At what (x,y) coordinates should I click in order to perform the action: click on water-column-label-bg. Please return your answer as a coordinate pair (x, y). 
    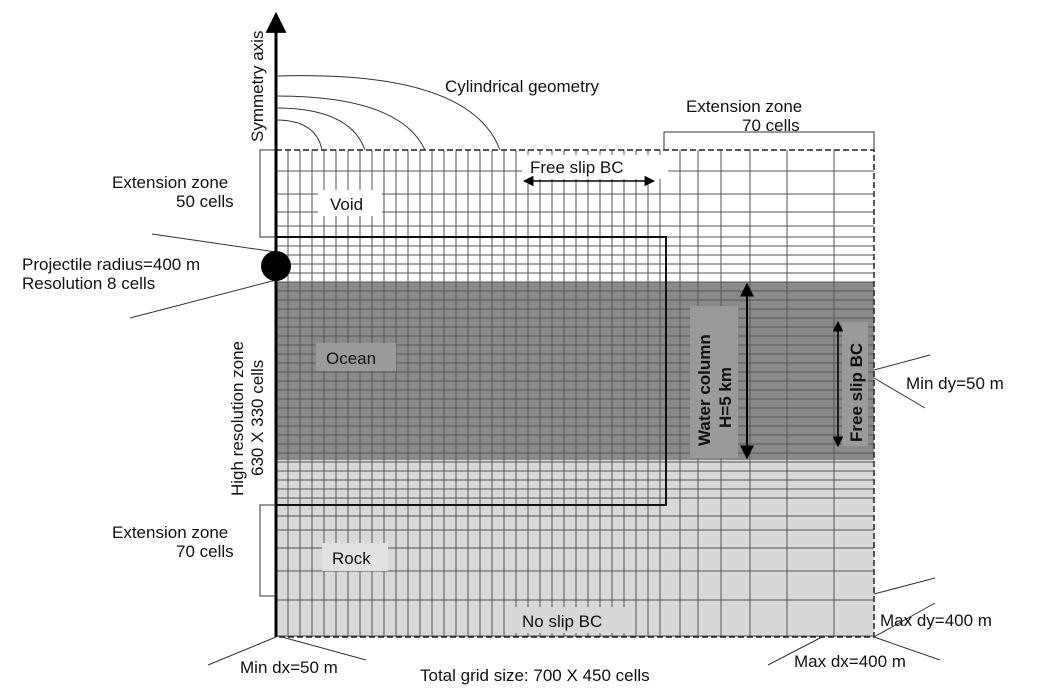
    Looking at the image, I should click on (714, 382).